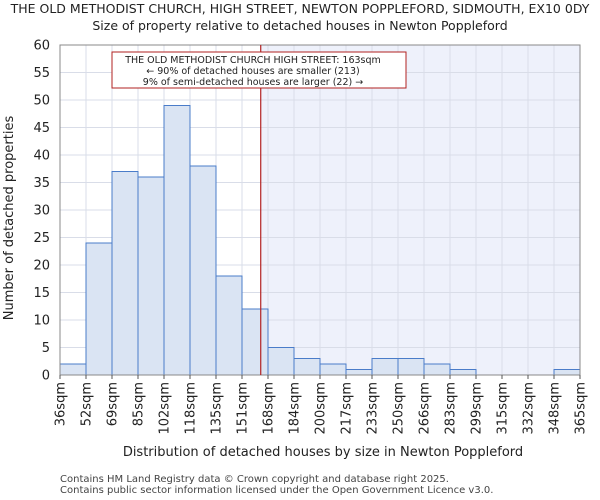 This screenshot has height=500, width=600. What do you see at coordinates (217, 408) in the screenshot?
I see `x-tick-label: 135sqm` at bounding box center [217, 408].